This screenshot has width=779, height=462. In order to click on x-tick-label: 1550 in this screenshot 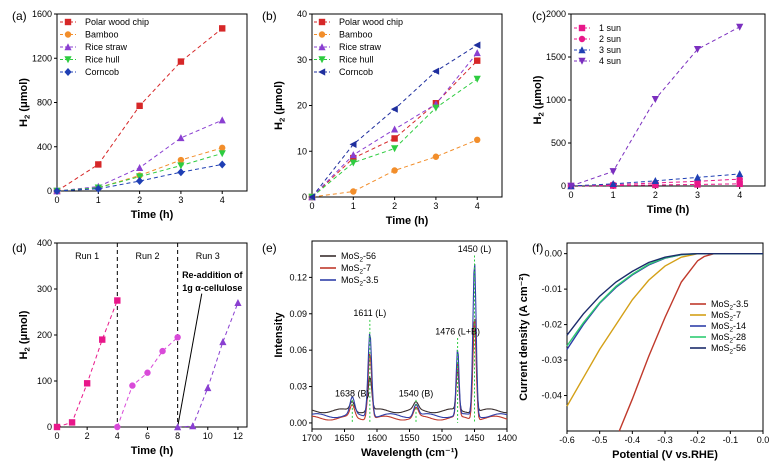, I will do `click(409, 438)`.